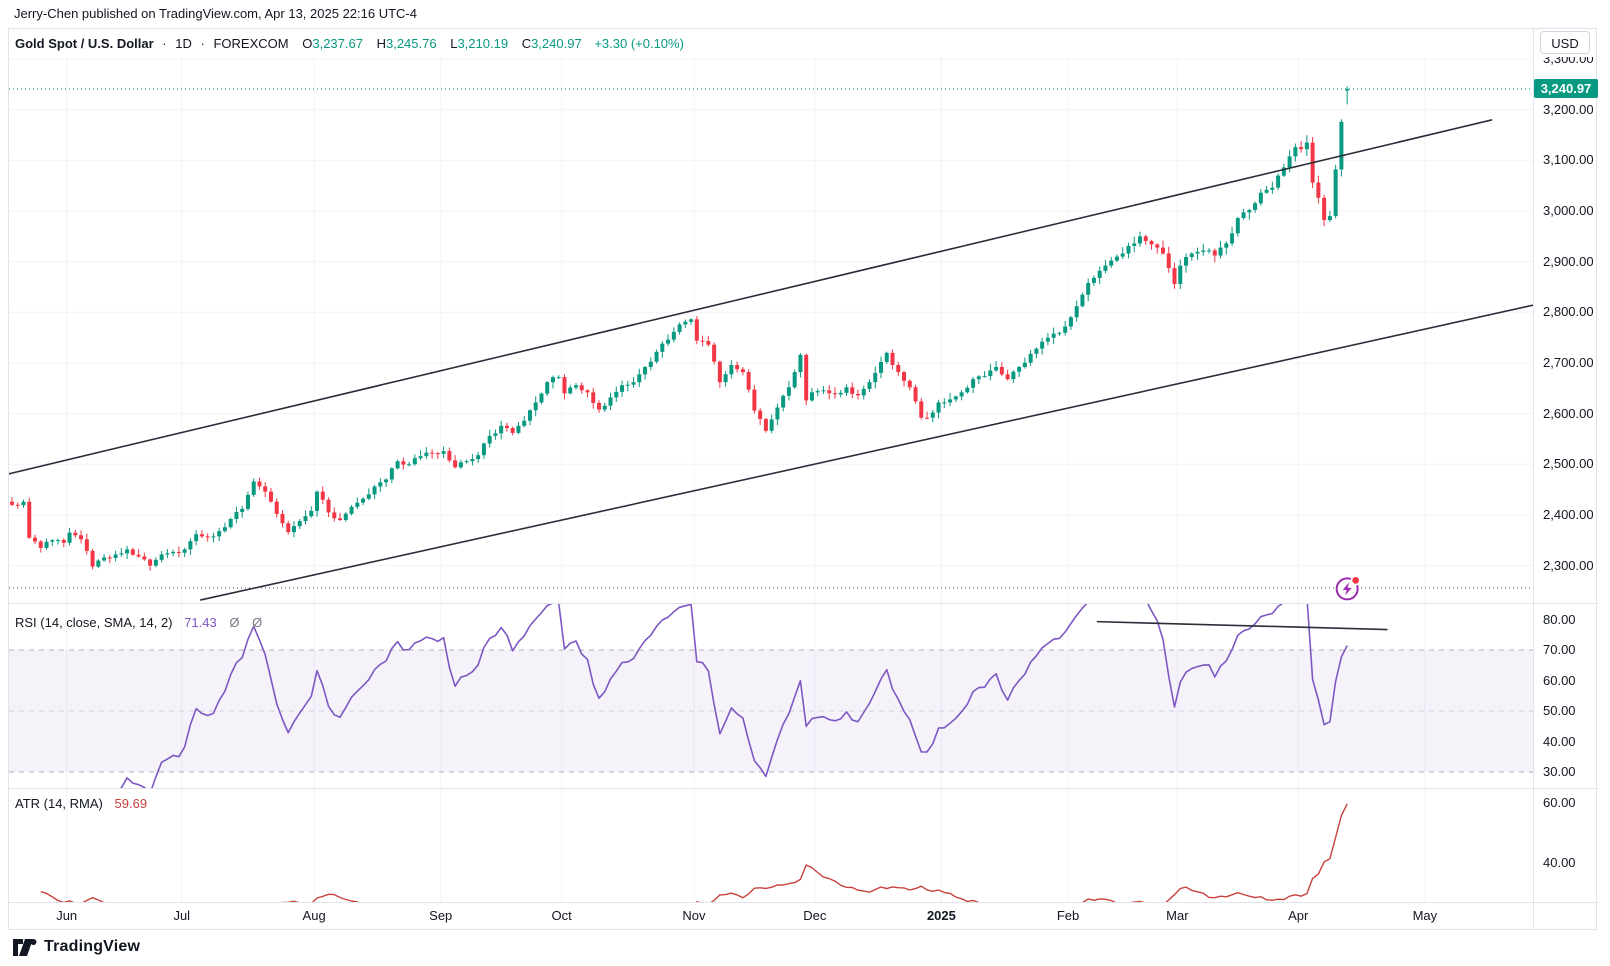  I want to click on price-tick: 2,700.00, so click(1568, 362).